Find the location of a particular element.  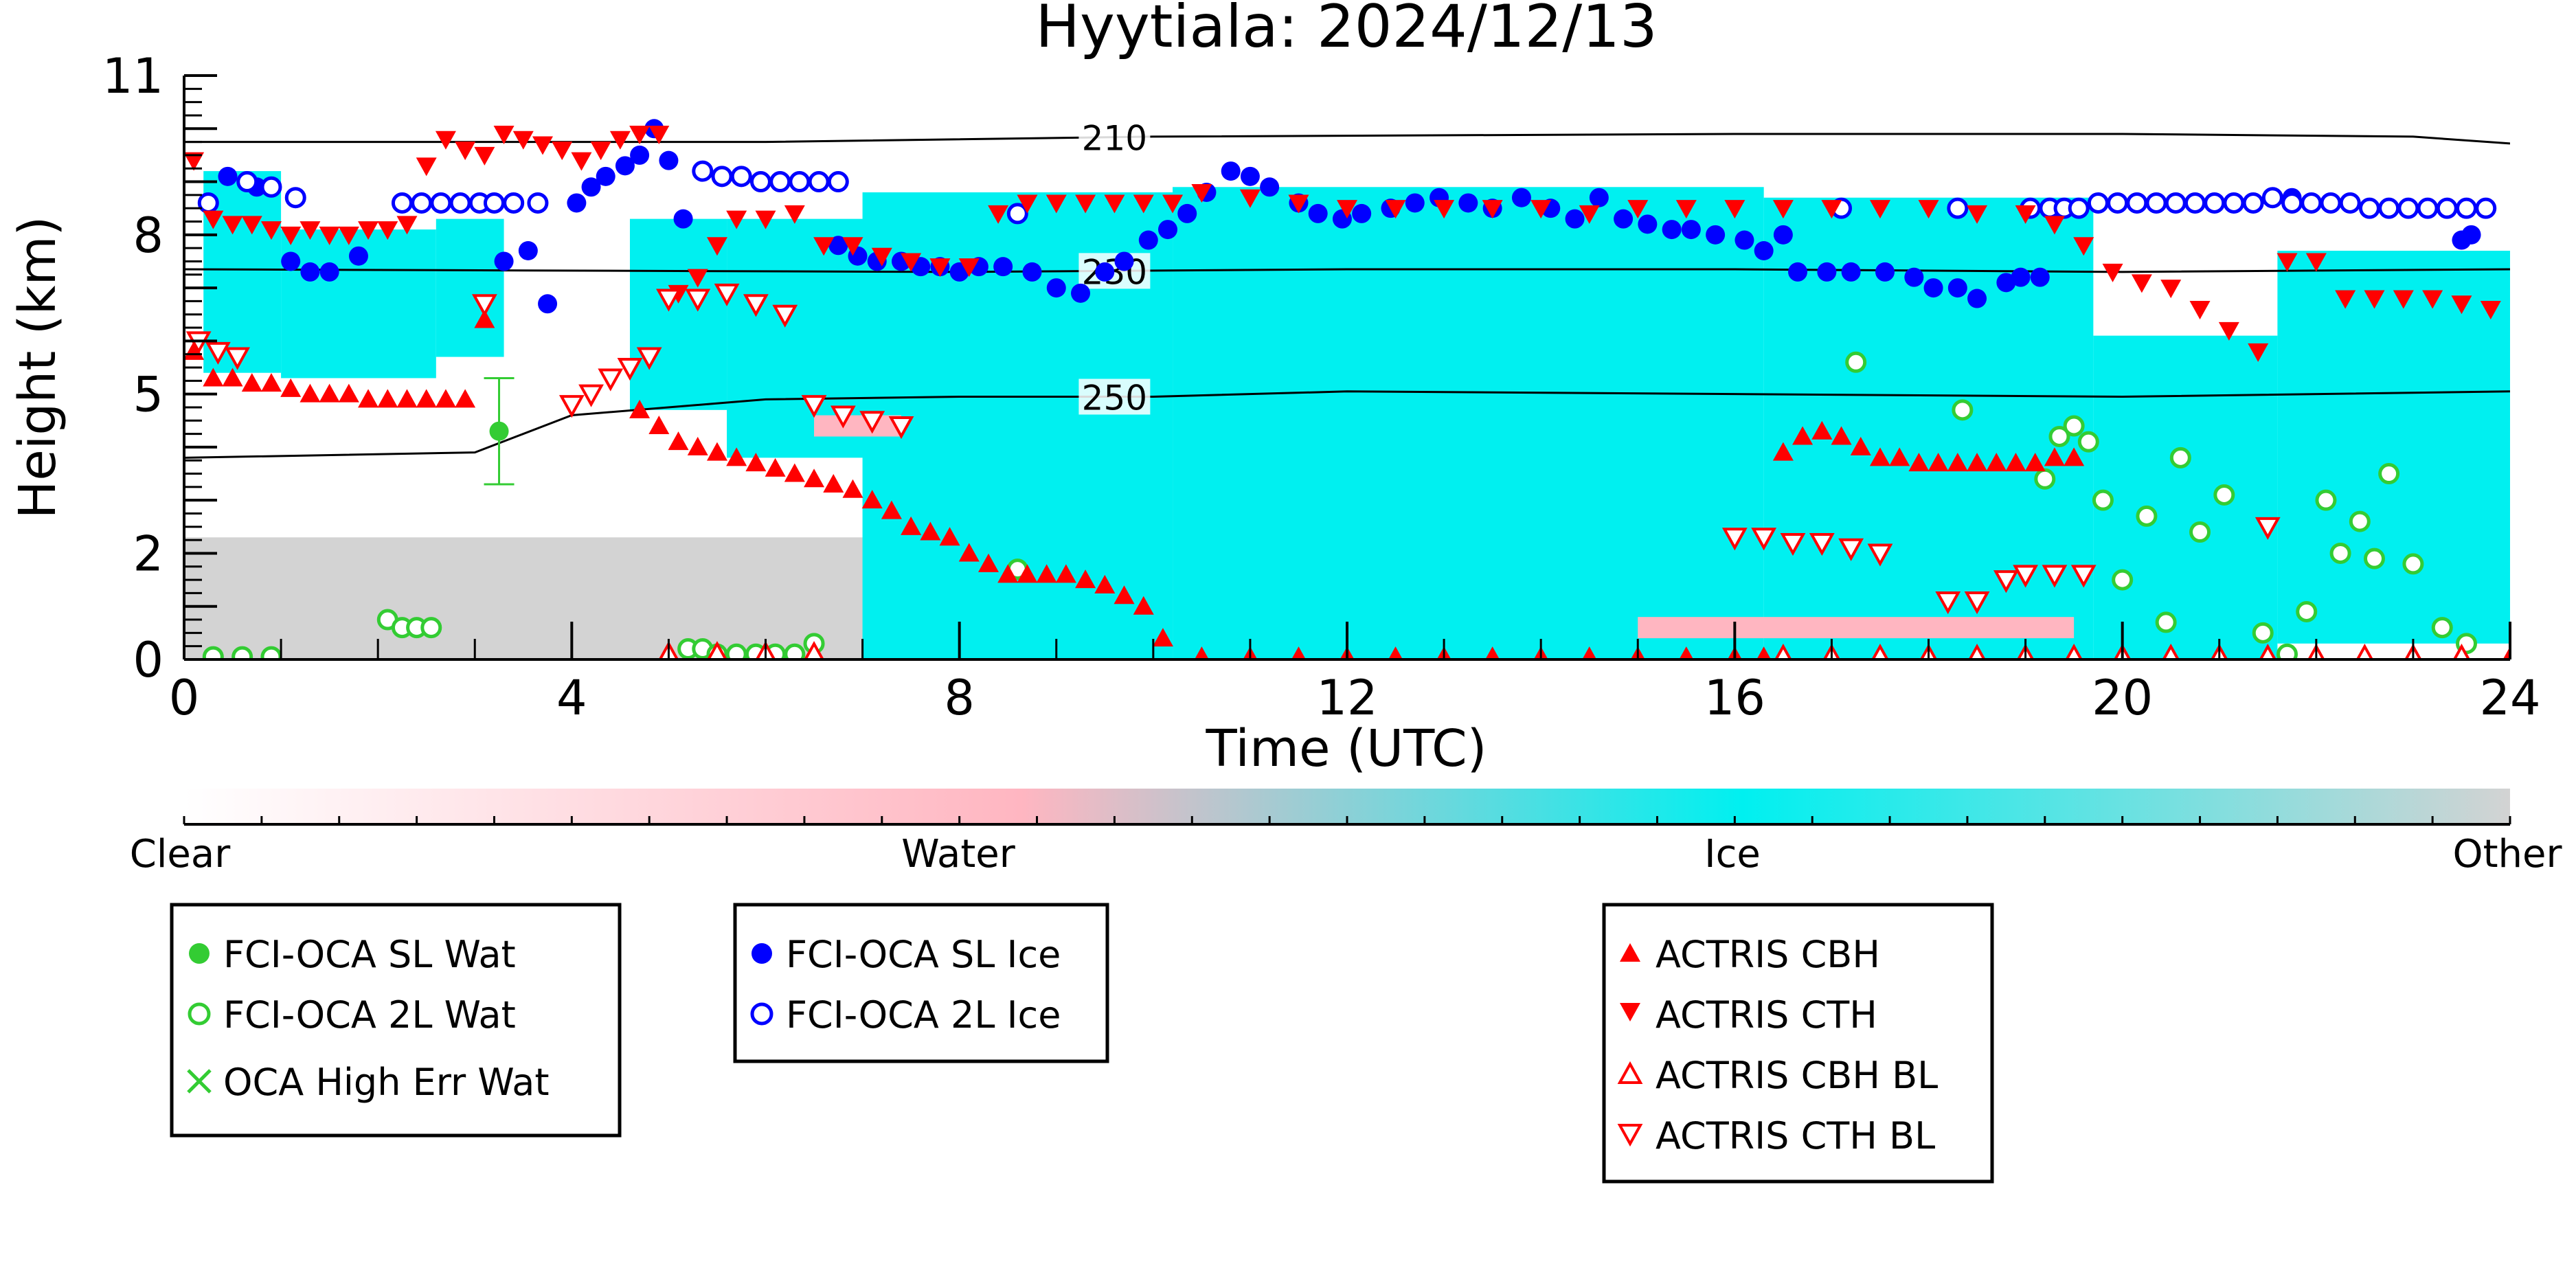

legend-ice-box is located at coordinates (921, 983).